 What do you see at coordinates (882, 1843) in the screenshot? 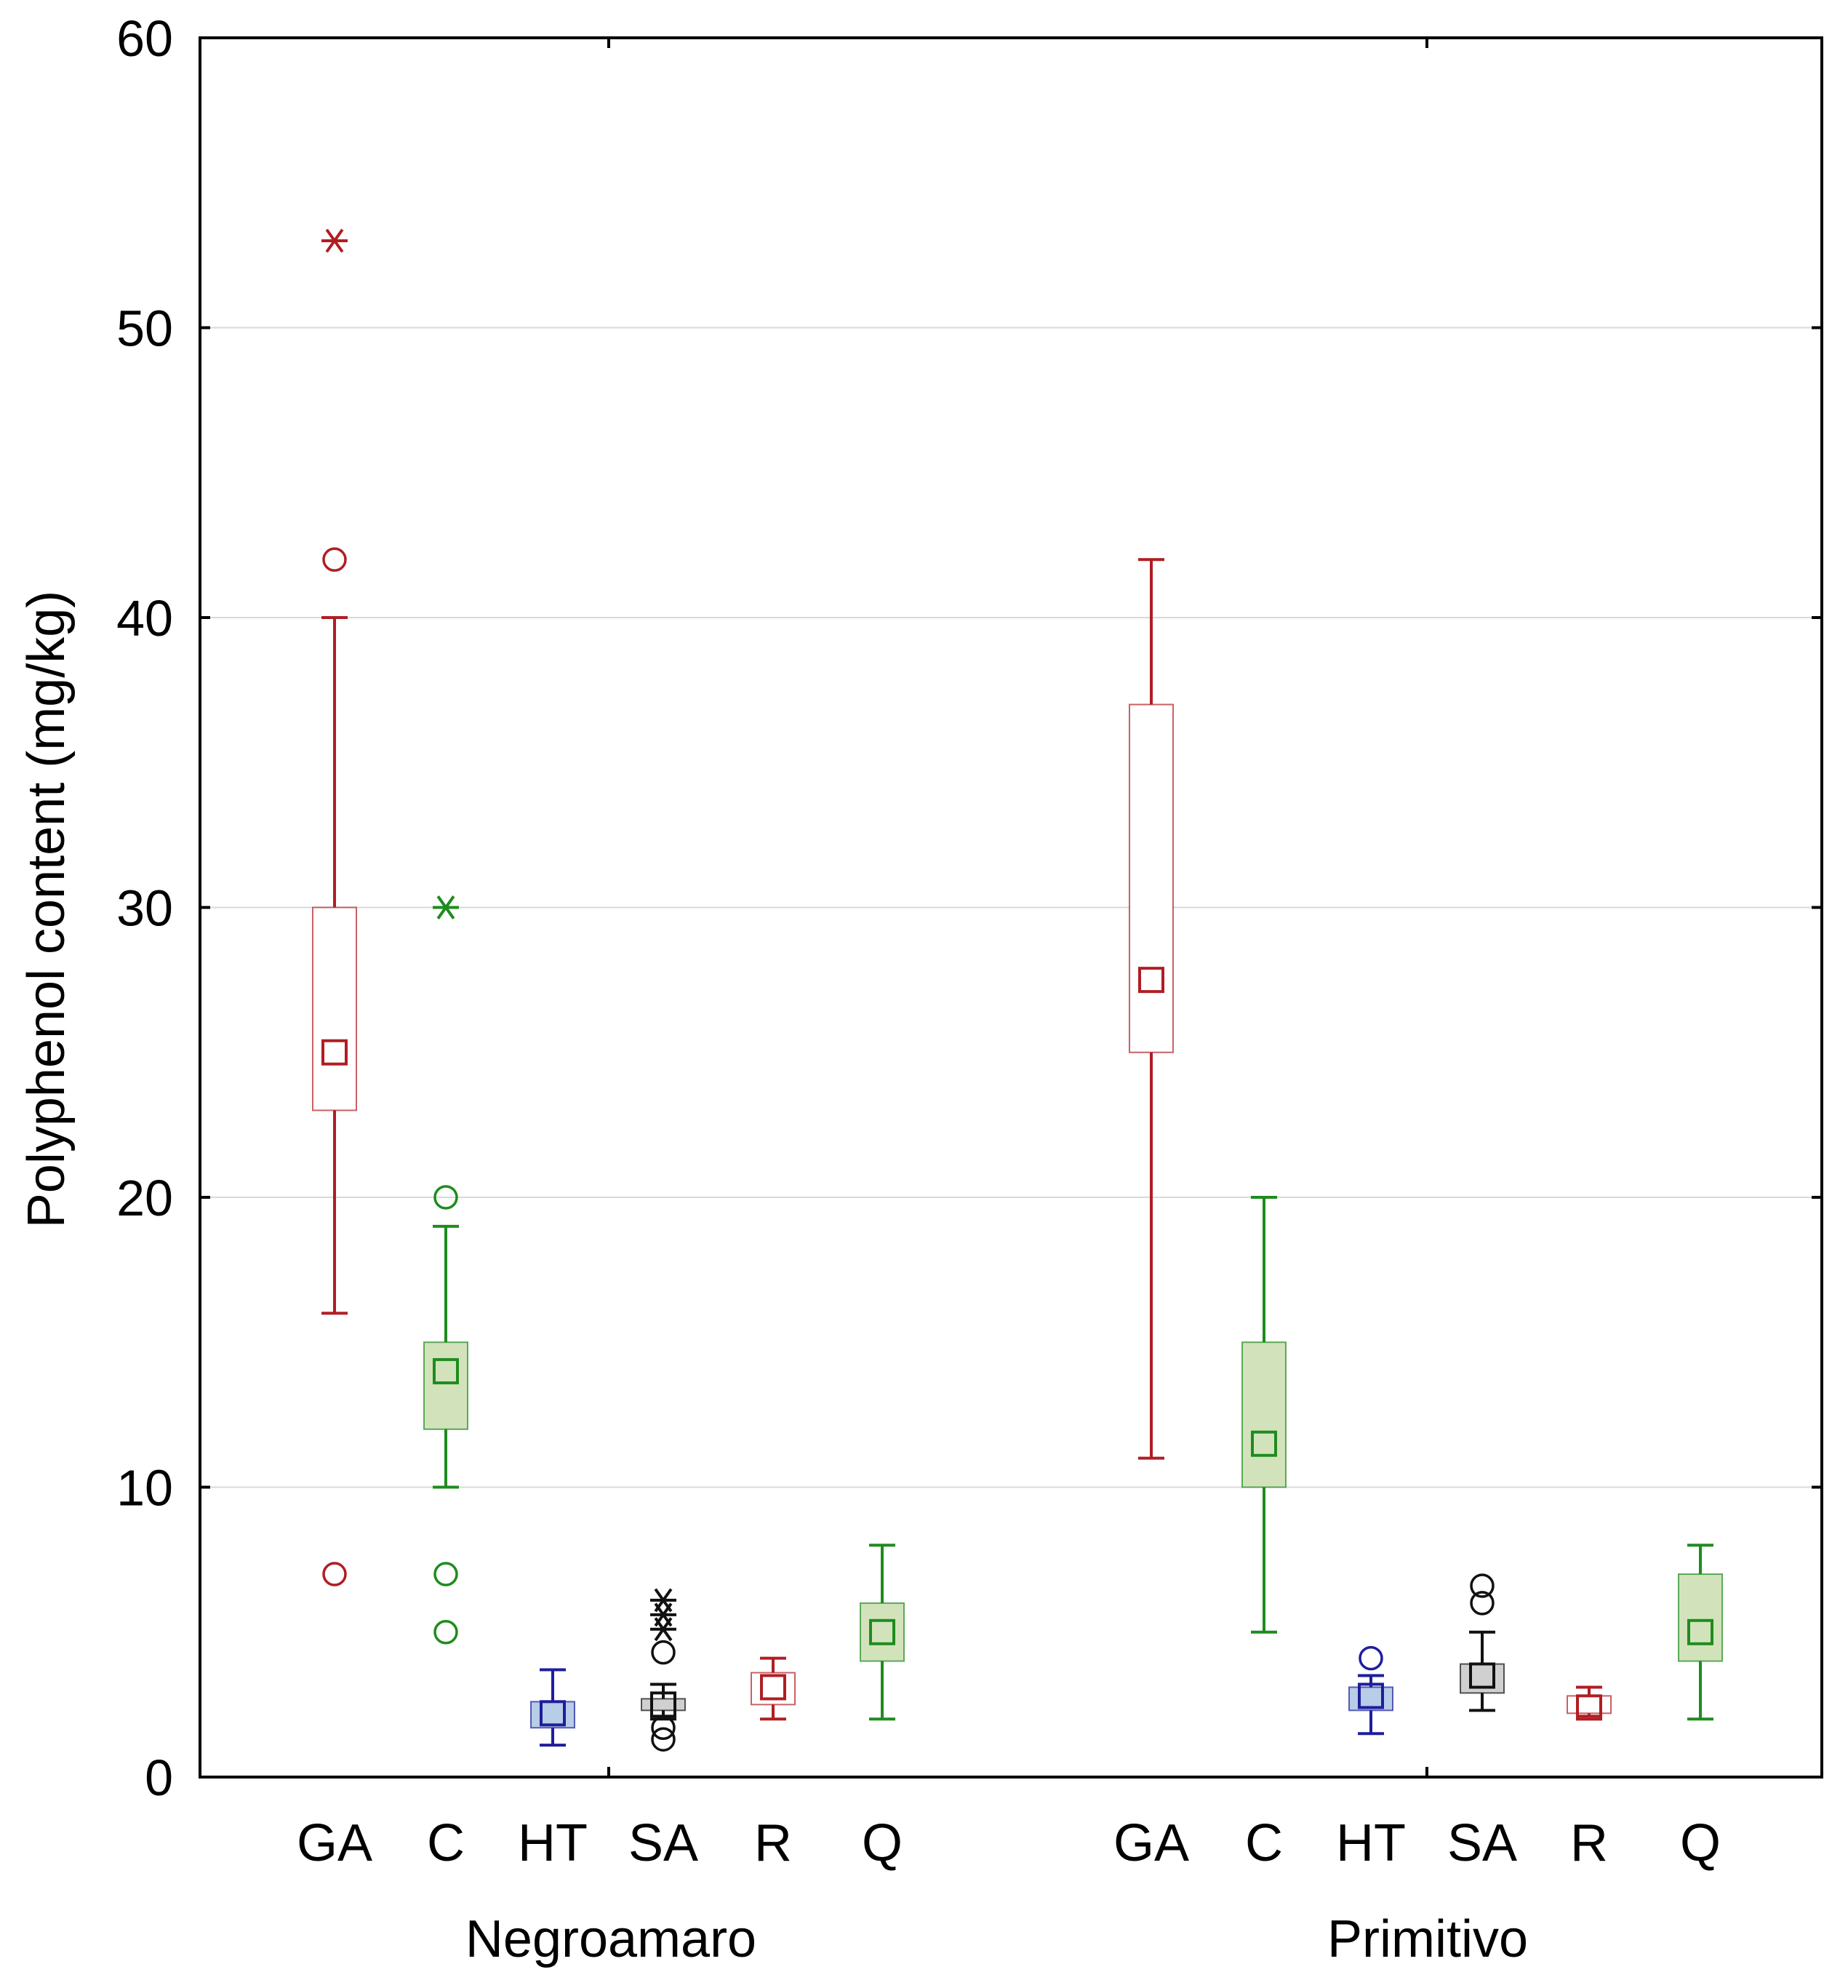
I see `x-tick-label-negroamaro-q: Q` at bounding box center [882, 1843].